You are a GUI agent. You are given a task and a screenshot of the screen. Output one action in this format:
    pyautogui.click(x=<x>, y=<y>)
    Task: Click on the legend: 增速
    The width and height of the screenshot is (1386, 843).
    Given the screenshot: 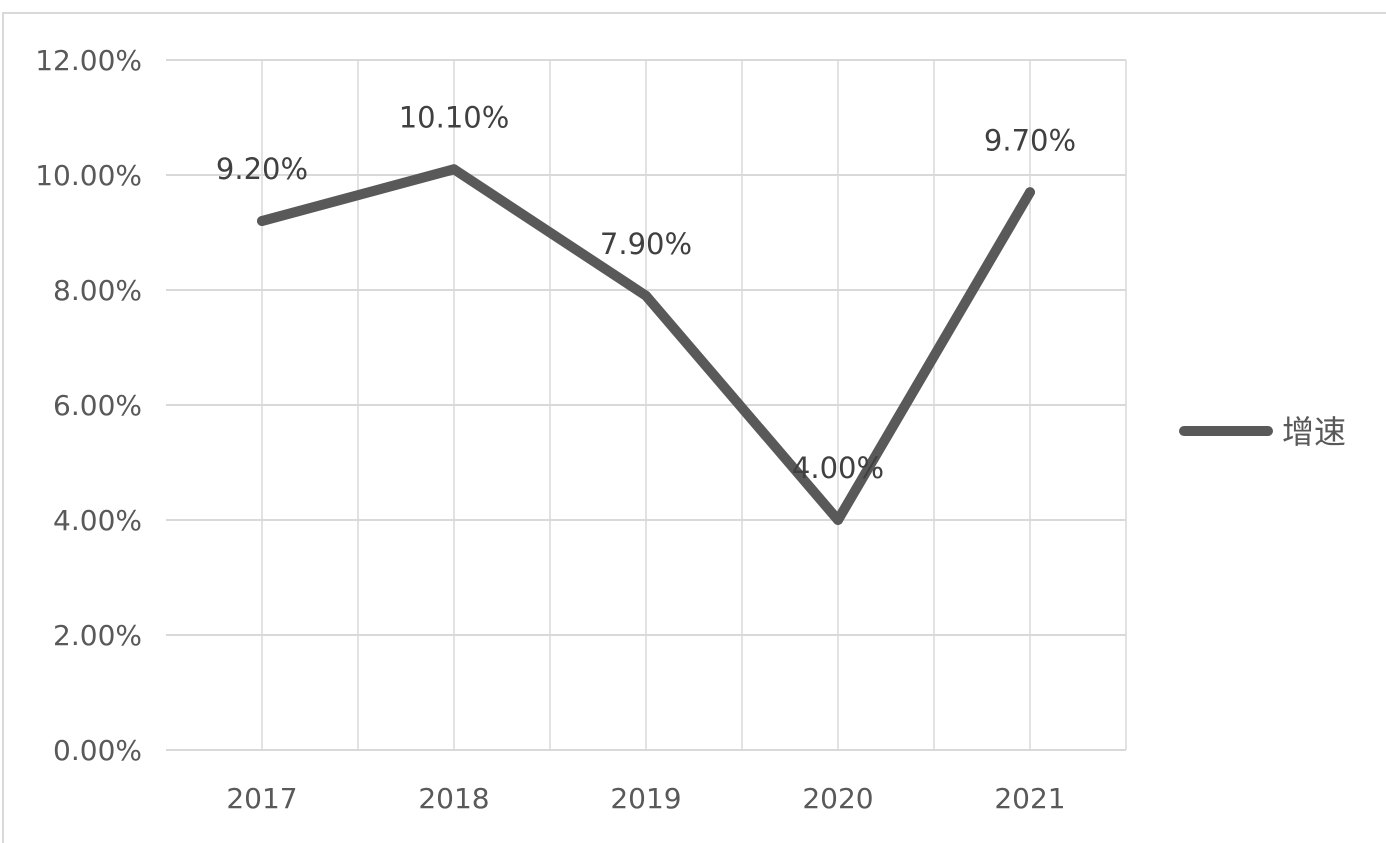 What is the action you would take?
    pyautogui.click(x=1262, y=432)
    